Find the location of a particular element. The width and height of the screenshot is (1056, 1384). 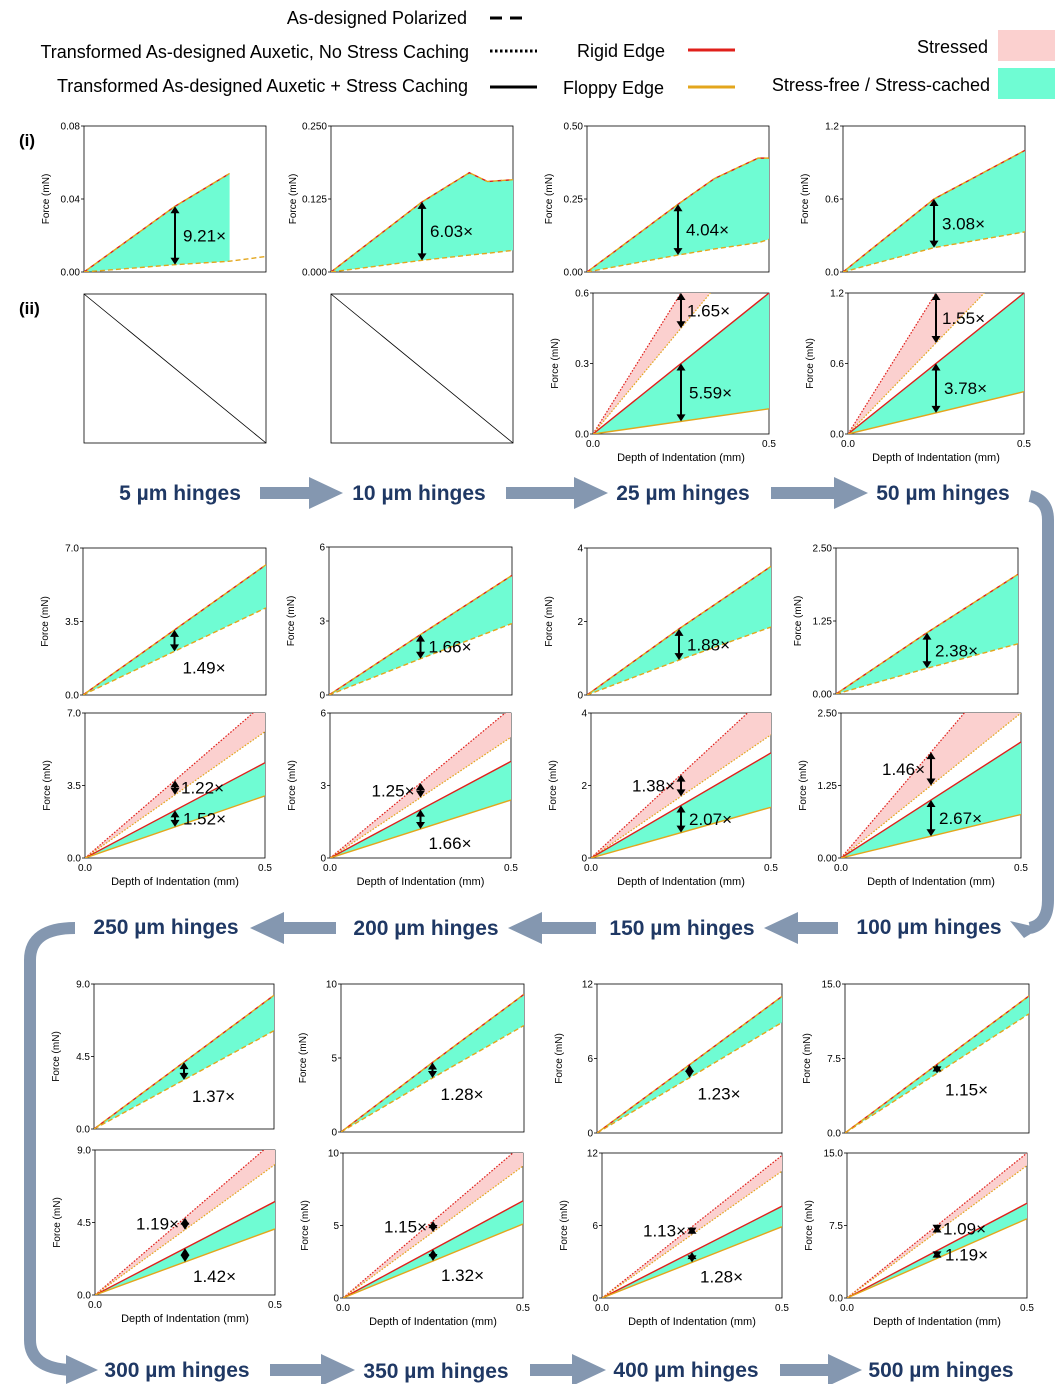

y-tick-label: 5 is located at coordinates (334, 1059).